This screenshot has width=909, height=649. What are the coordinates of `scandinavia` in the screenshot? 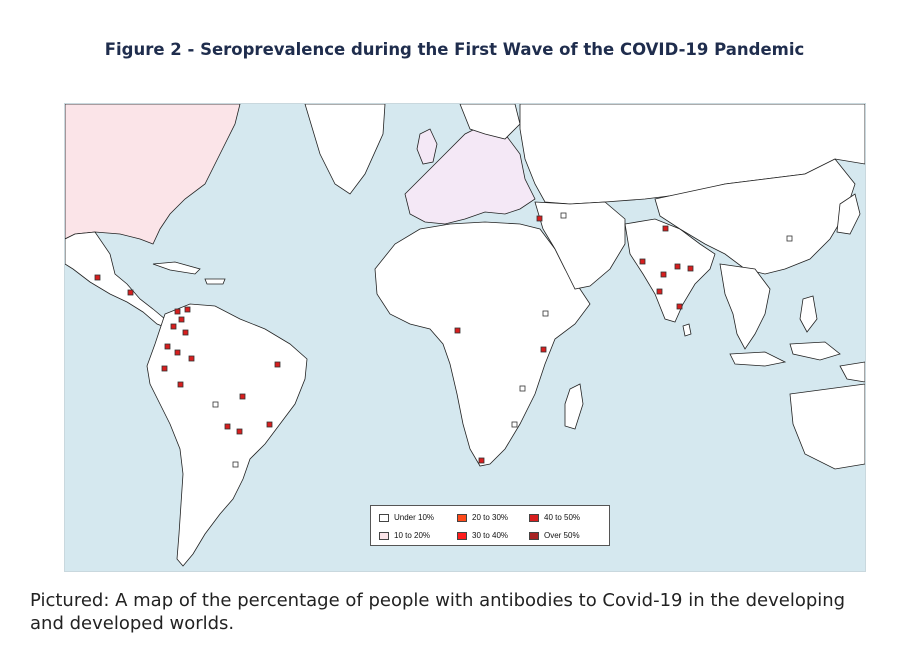 It's located at (490, 122).